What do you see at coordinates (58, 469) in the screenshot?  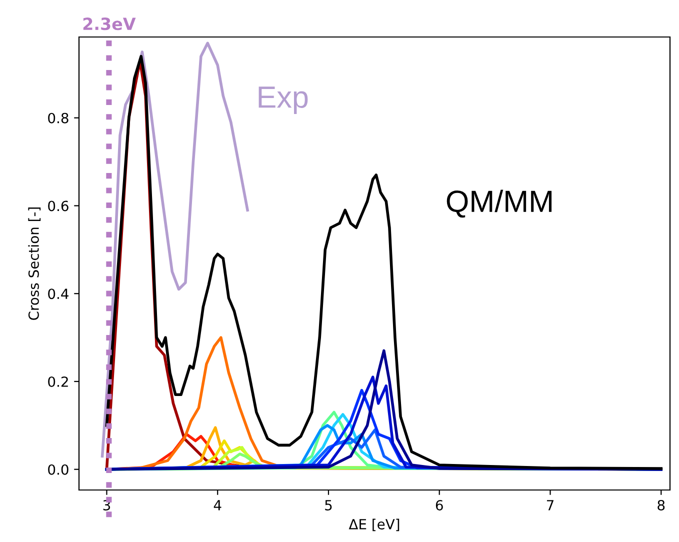 I see `y-tick-label: 0.0` at bounding box center [58, 469].